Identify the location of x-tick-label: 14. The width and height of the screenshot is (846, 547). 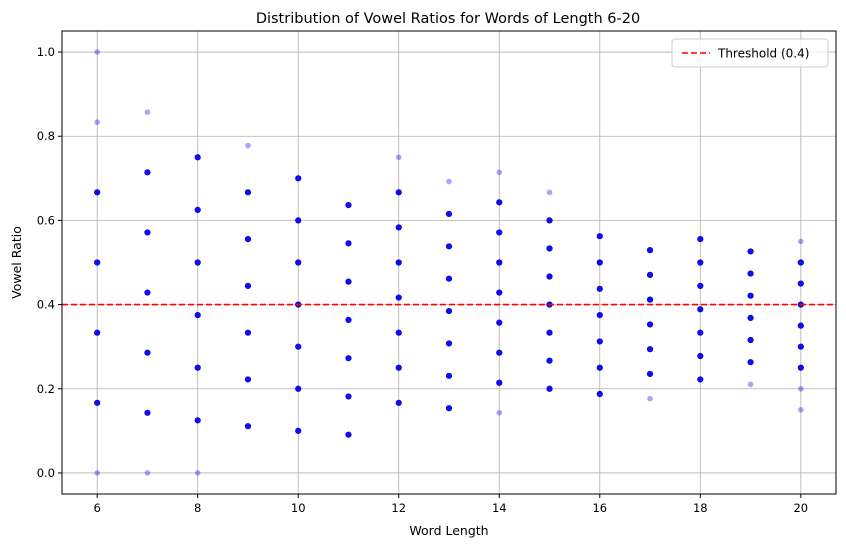
(499, 508).